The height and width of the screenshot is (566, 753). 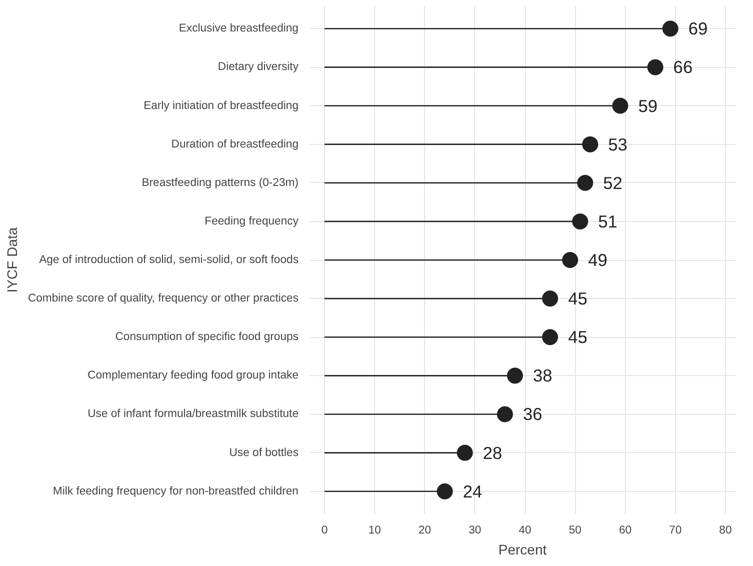 I want to click on data-label: 36, so click(x=532, y=414).